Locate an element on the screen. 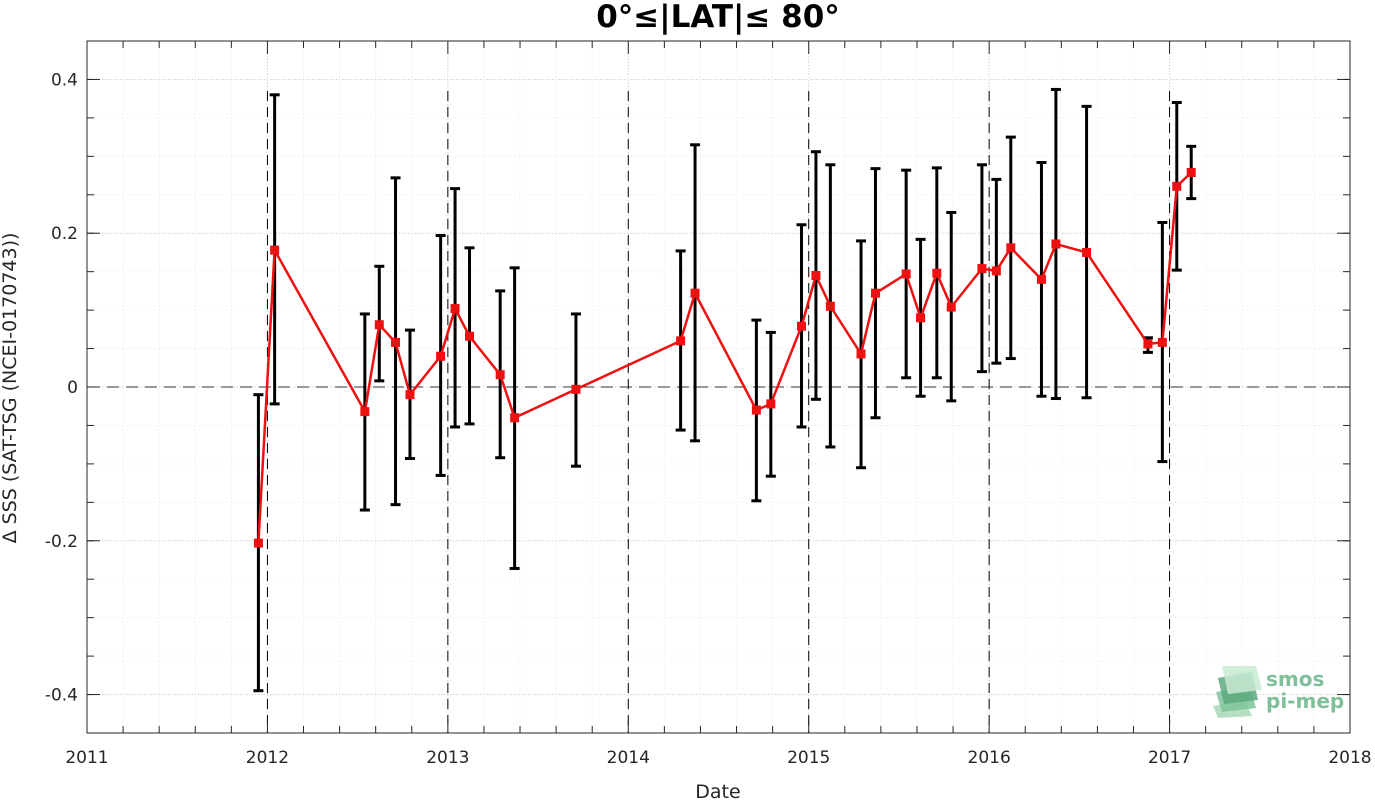  y-tick-label: 0 is located at coordinates (72, 388).